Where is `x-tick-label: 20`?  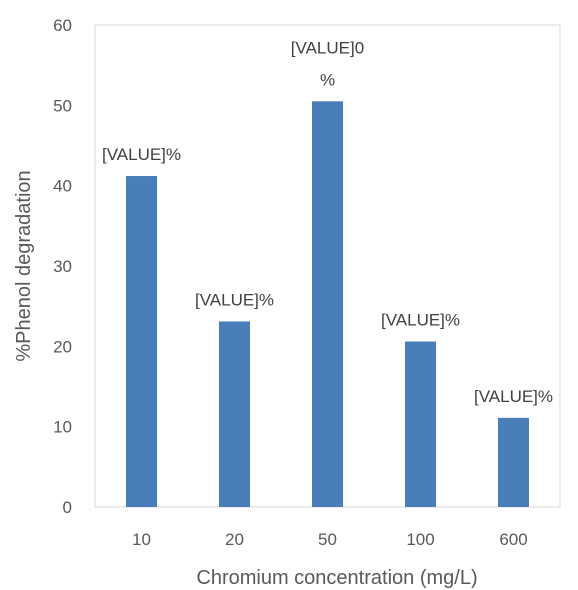 x-tick-label: 20 is located at coordinates (234, 539).